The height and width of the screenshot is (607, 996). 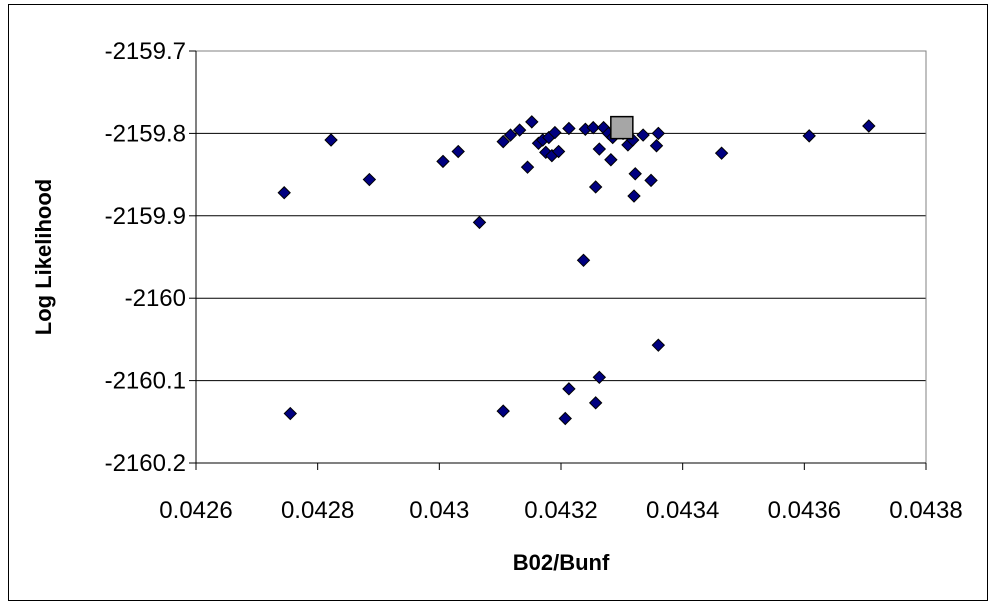 What do you see at coordinates (145, 51) in the screenshot?
I see `y-tick-label: -2159.7` at bounding box center [145, 51].